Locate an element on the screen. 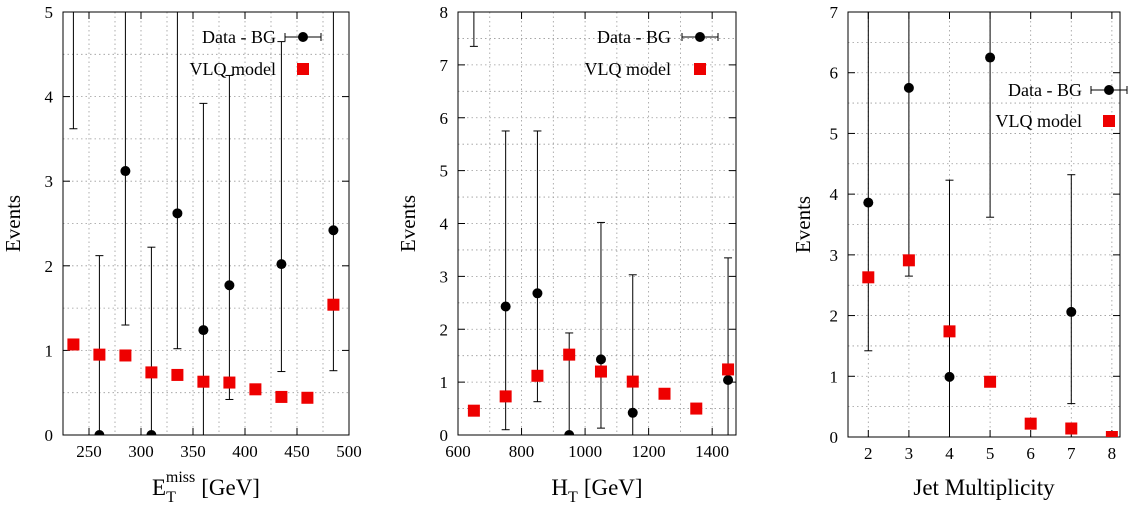 The width and height of the screenshot is (1131, 505). x-tick-label: 450 is located at coordinates (297, 451).